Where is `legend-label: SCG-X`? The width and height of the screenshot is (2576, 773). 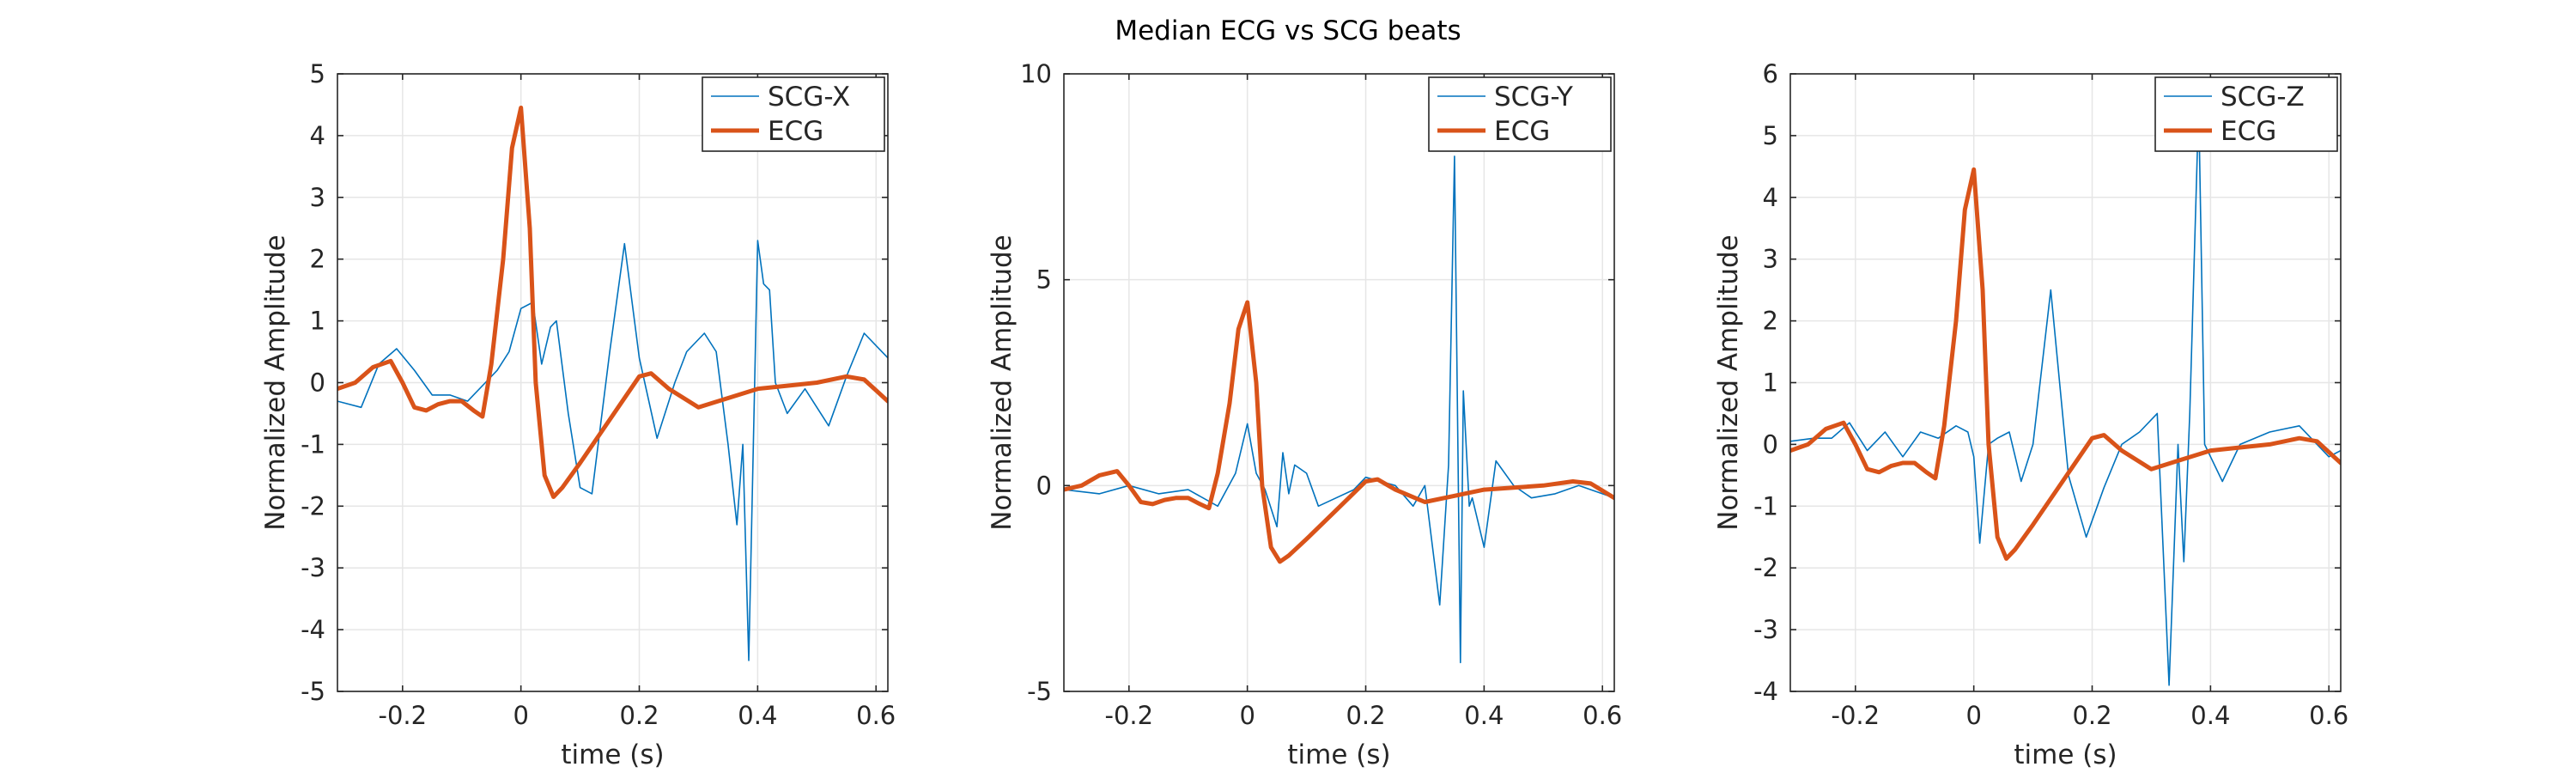
legend-label: SCG-X is located at coordinates (809, 97).